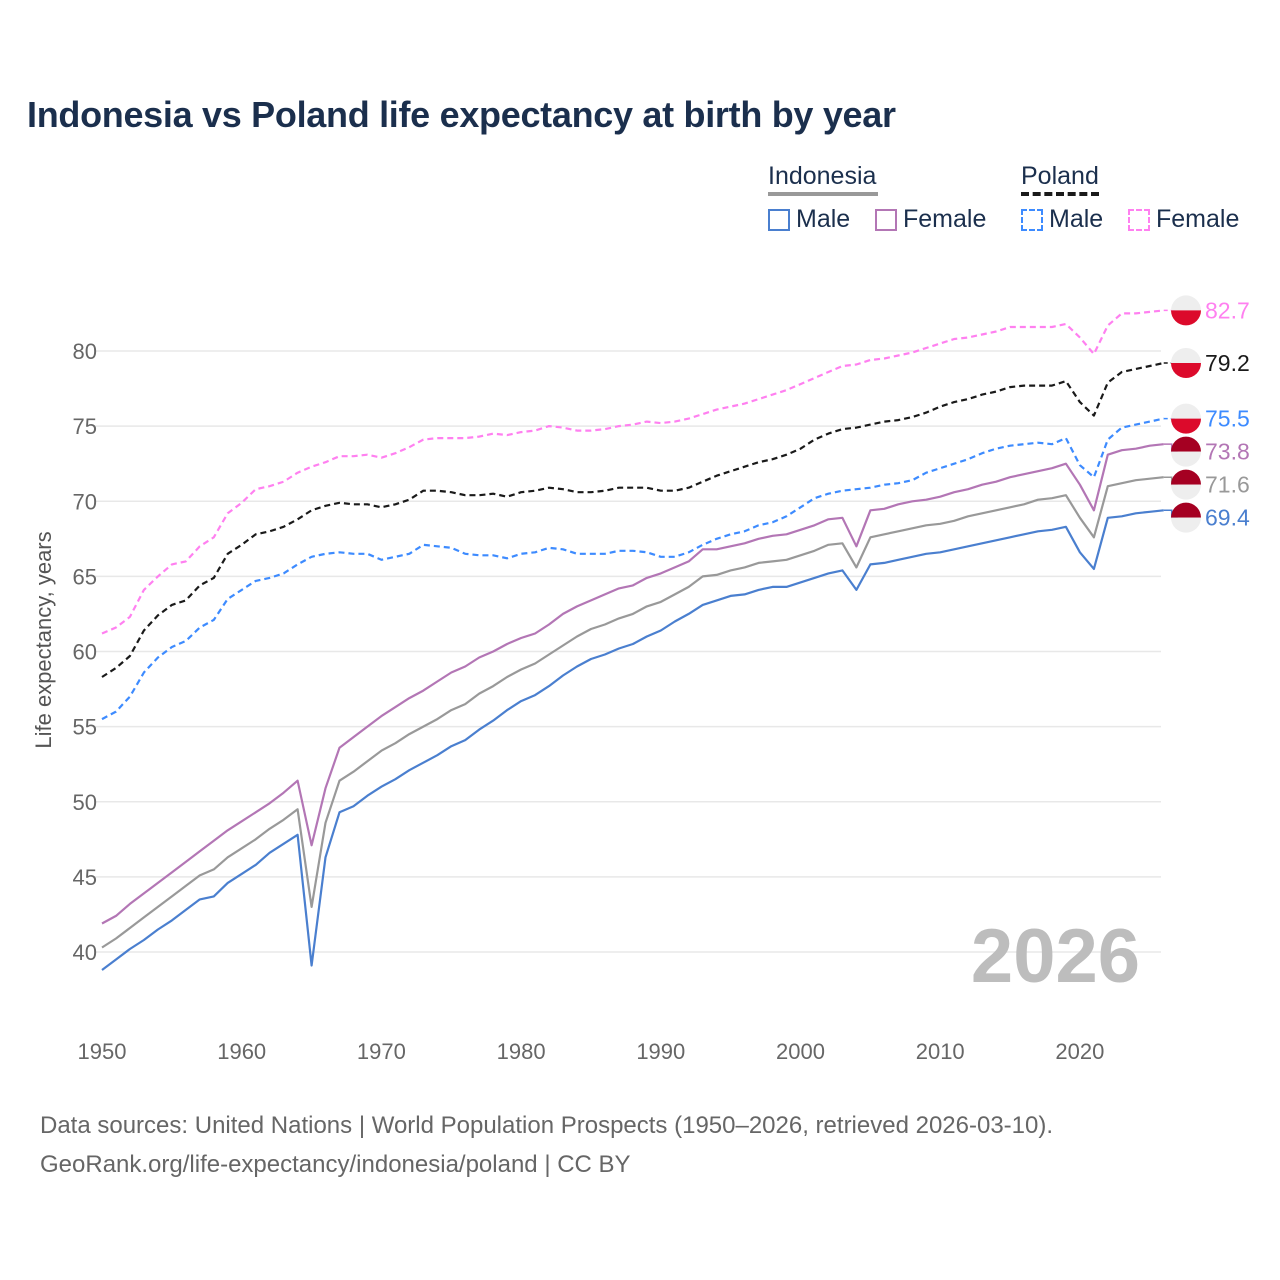 The width and height of the screenshot is (1280, 1280). What do you see at coordinates (85, 877) in the screenshot?
I see `y-tick-label: 45` at bounding box center [85, 877].